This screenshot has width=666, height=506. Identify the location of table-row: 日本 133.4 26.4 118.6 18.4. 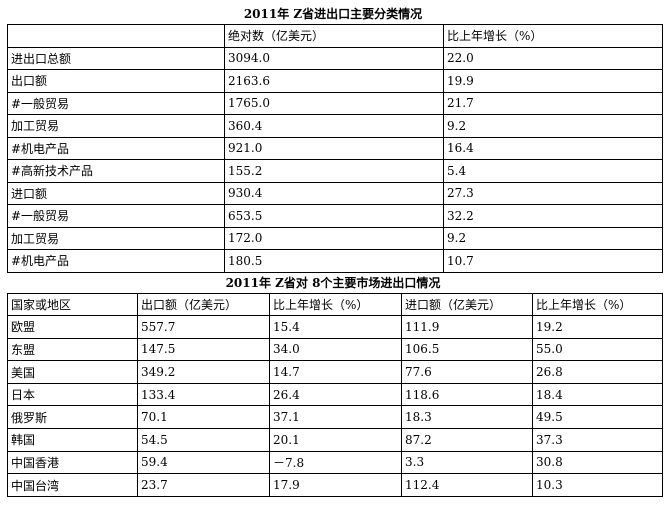
(335, 394).